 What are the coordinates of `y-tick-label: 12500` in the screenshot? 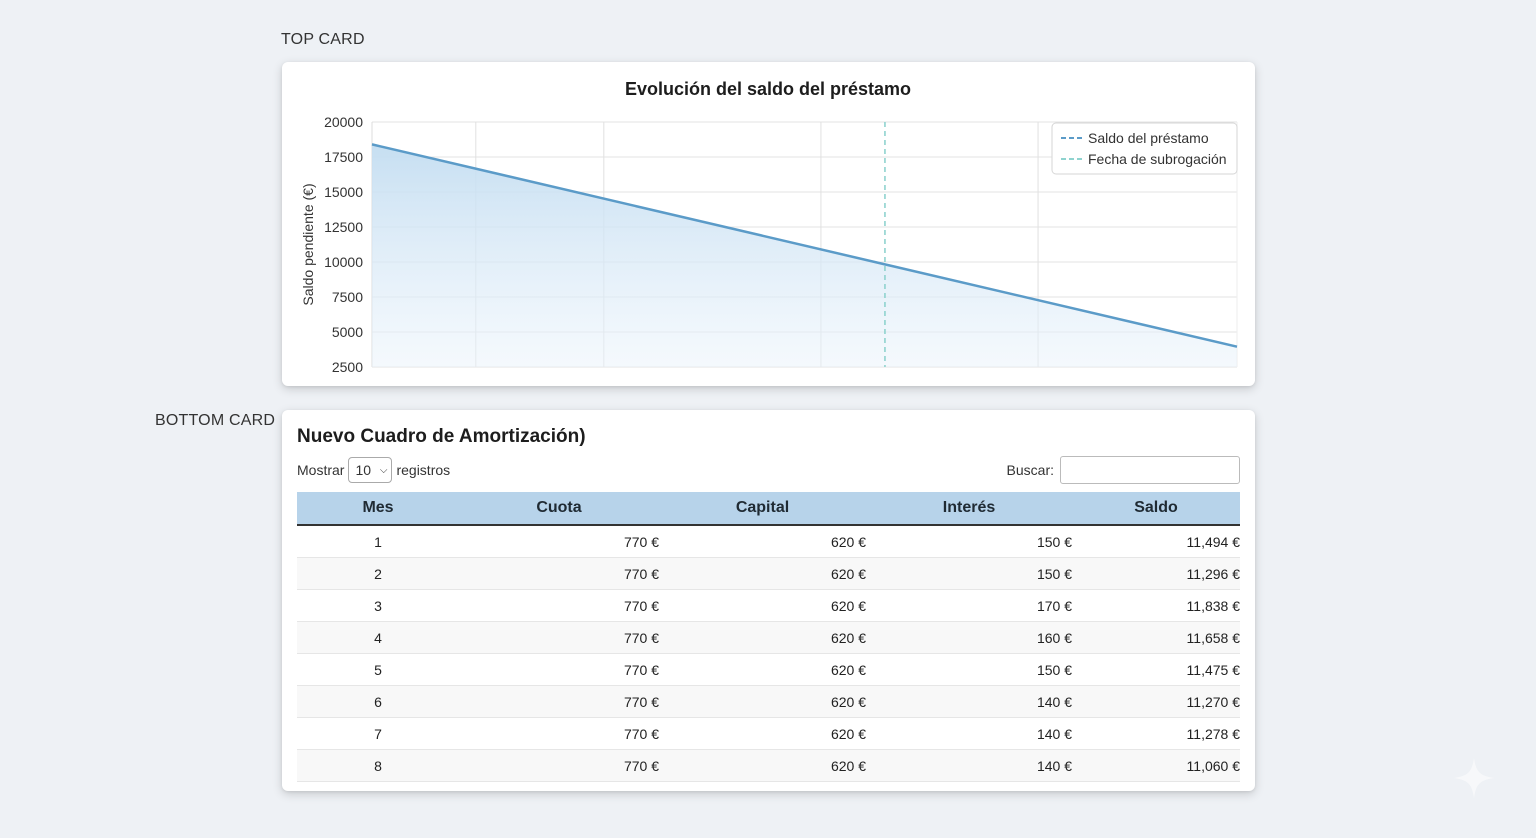 It's located at (343, 227).